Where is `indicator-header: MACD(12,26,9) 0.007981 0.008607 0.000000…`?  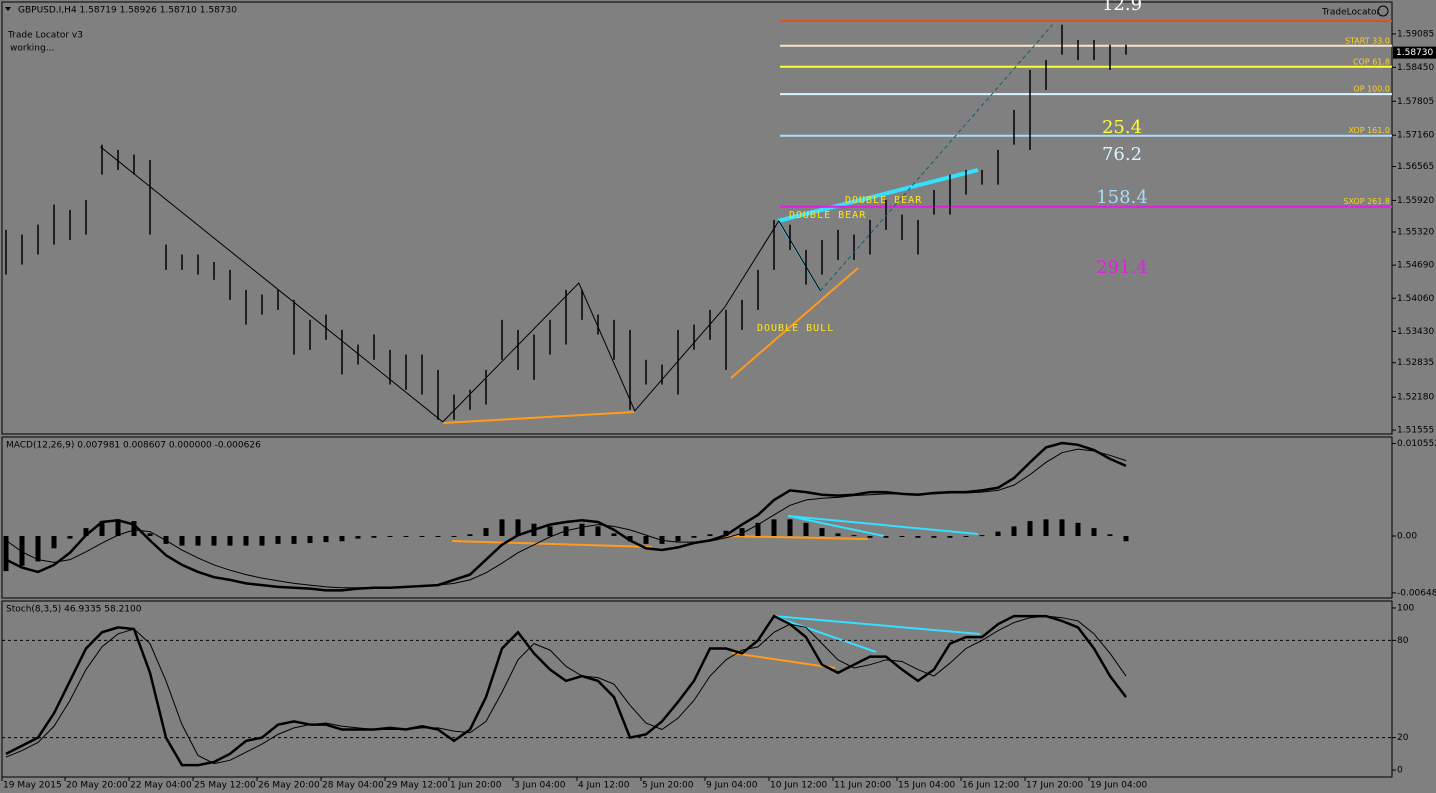
indicator-header: MACD(12,26,9) 0.007981 0.008607 0.000000… is located at coordinates (133, 446).